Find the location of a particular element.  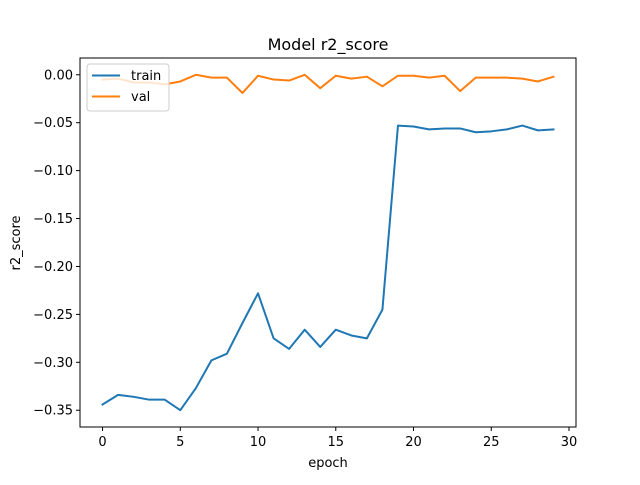

y-tick-label: −0.20 is located at coordinates (53, 267).